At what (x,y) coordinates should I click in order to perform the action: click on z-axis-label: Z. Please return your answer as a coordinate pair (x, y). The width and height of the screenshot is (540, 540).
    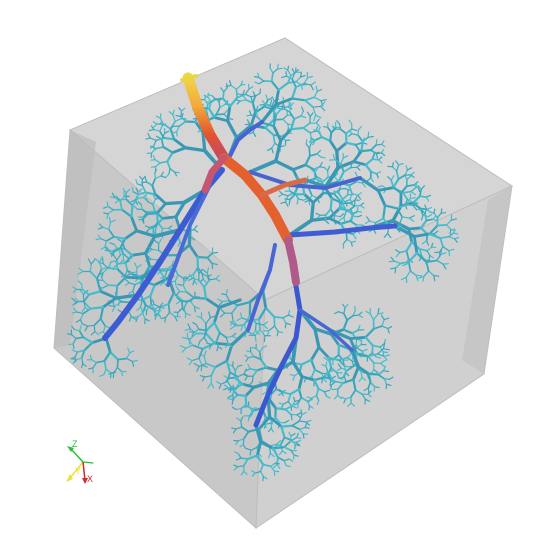
    Looking at the image, I should click on (75, 444).